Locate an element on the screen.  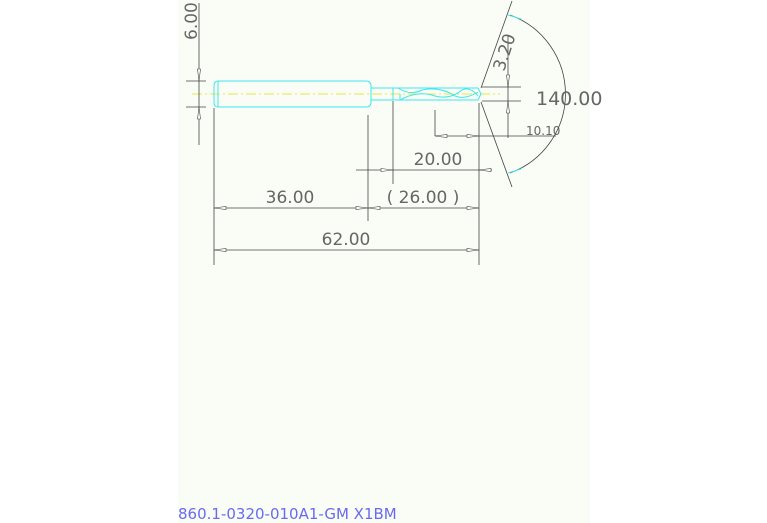
dim-label-shank-length: 36.00 is located at coordinates (290, 198).